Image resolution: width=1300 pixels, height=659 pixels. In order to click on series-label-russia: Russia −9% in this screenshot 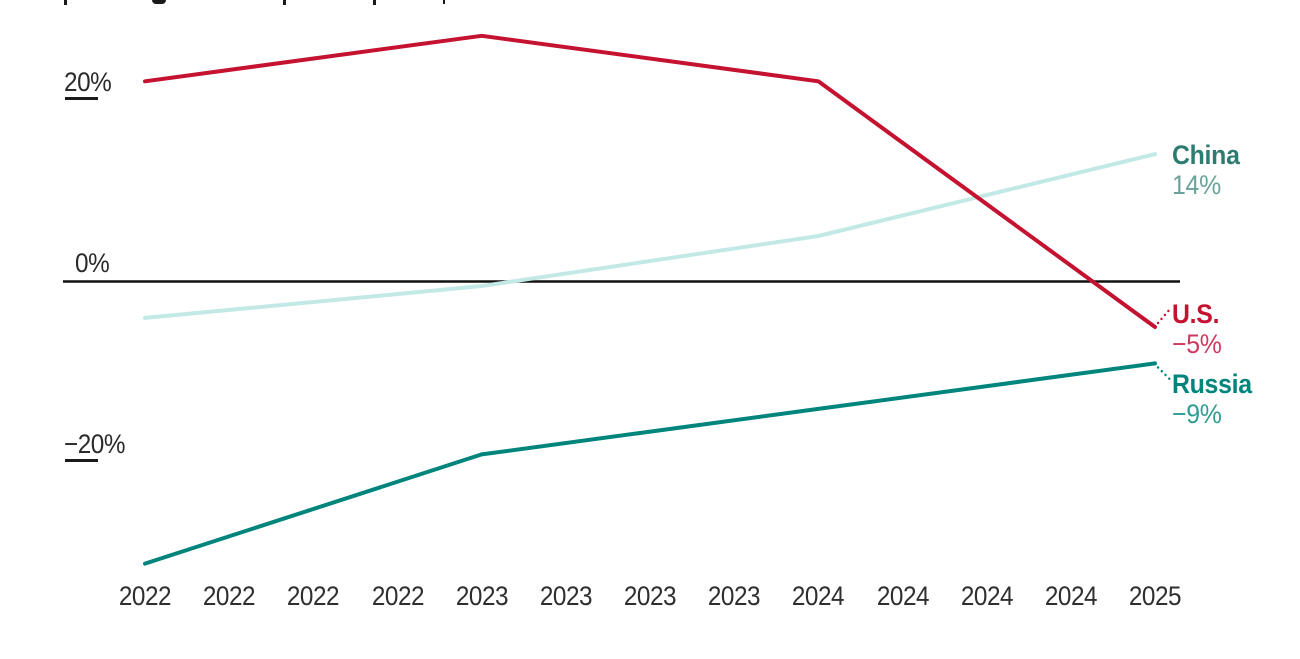, I will do `click(1215, 399)`.